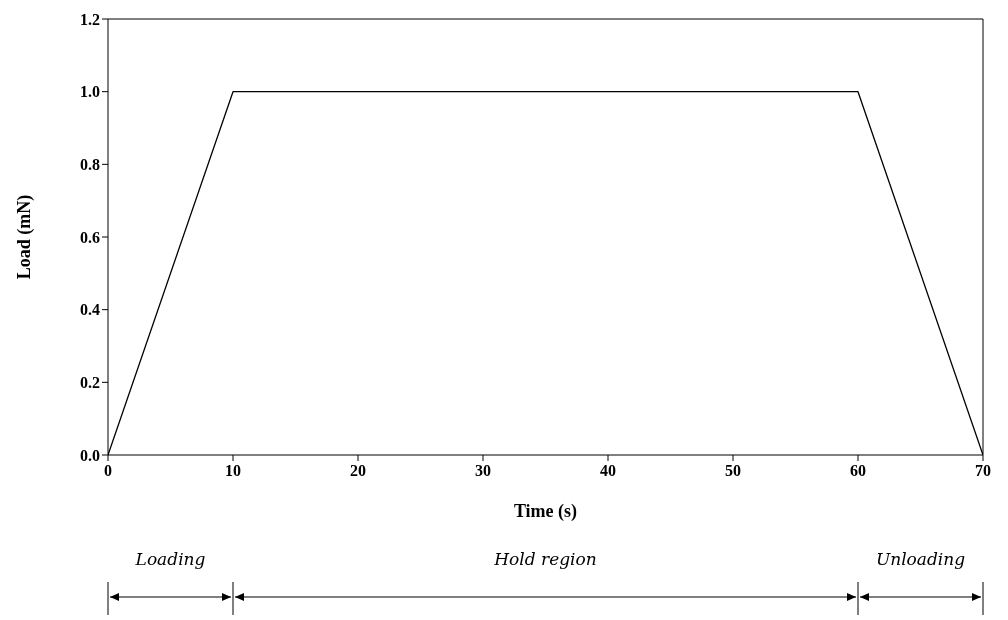 The width and height of the screenshot is (1008, 620). I want to click on y-tick-label: 0.0, so click(90, 455).